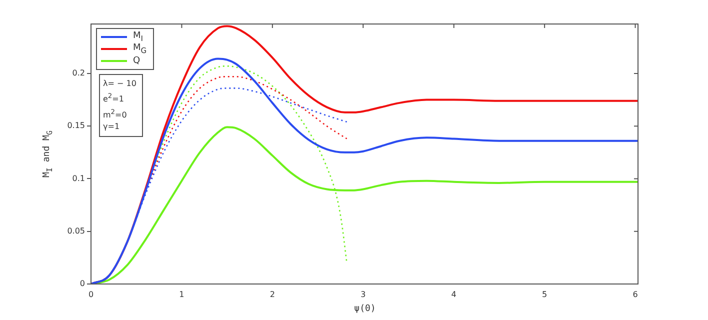 The image size is (708, 320). What do you see at coordinates (112, 127) in the screenshot?
I see `annotation: γ=1` at bounding box center [112, 127].